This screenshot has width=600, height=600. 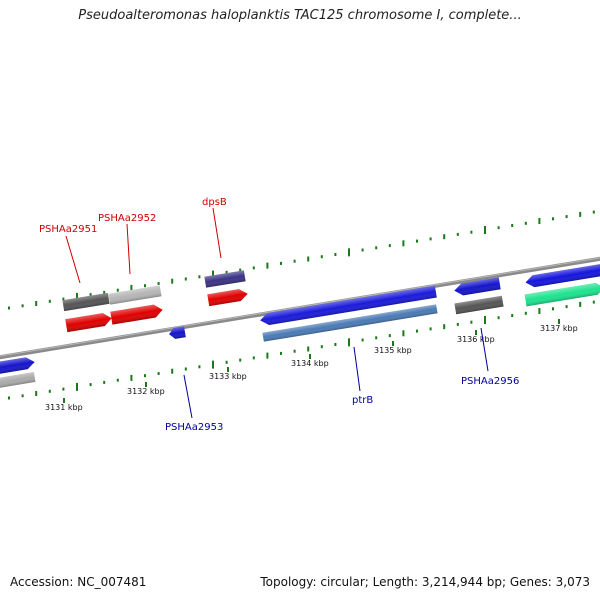 I want to click on feature-top-blue-small, so click(x=477, y=286).